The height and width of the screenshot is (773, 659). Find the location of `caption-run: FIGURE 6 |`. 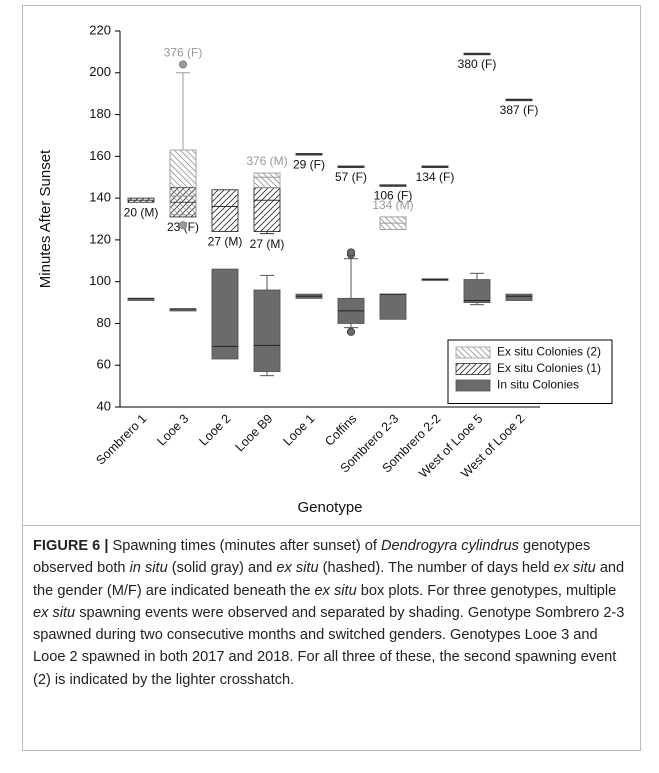

caption-run: FIGURE 6 | is located at coordinates (71, 546).